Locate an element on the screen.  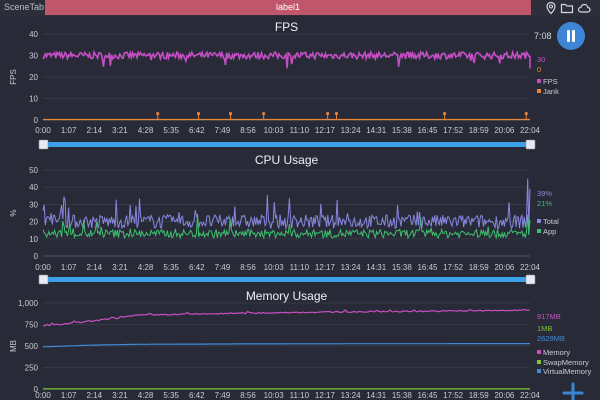
y-axis-label: MB is located at coordinates (13, 346).